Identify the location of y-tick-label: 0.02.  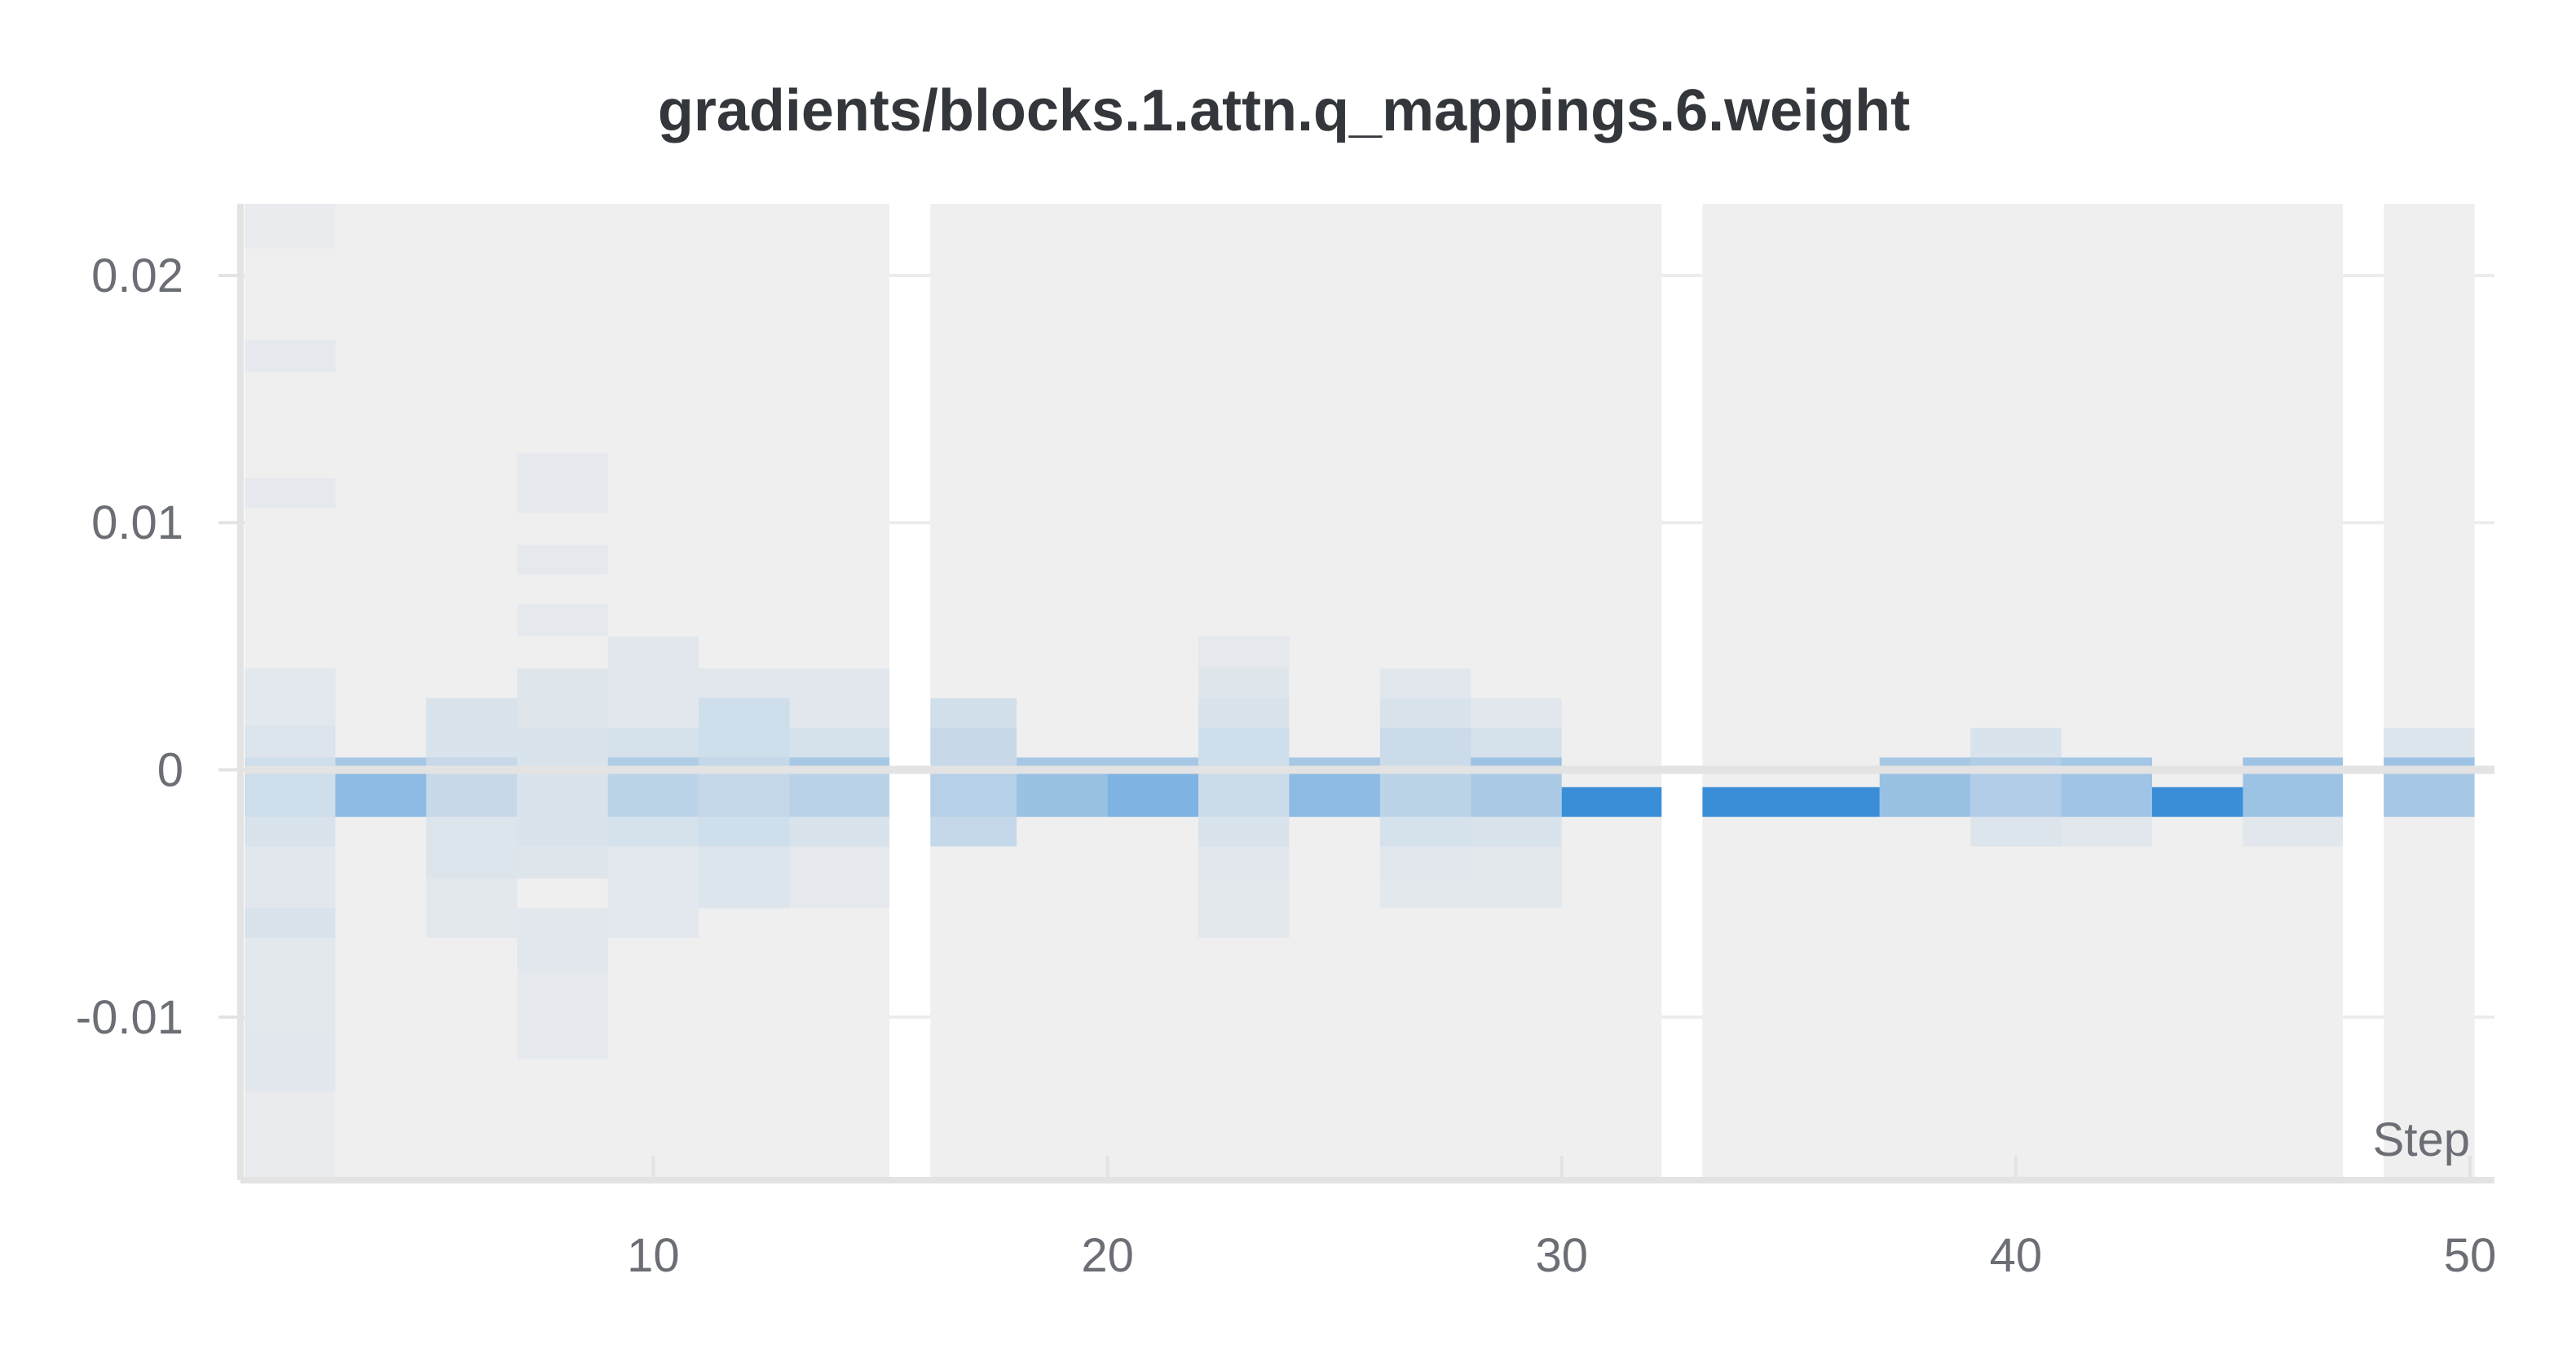
(137, 275).